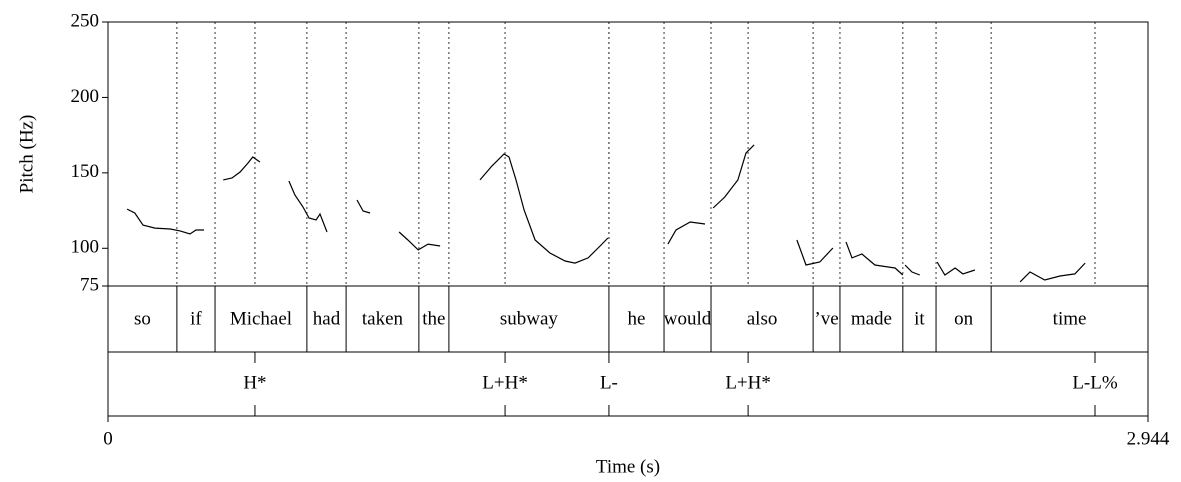  What do you see at coordinates (254, 382) in the screenshot?
I see `tone-label: H*` at bounding box center [254, 382].